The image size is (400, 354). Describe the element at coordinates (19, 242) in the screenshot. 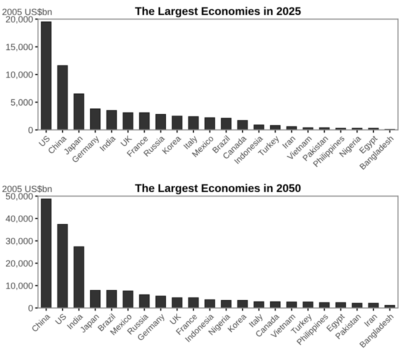

I see `y-tick-label: 30,000` at that location.